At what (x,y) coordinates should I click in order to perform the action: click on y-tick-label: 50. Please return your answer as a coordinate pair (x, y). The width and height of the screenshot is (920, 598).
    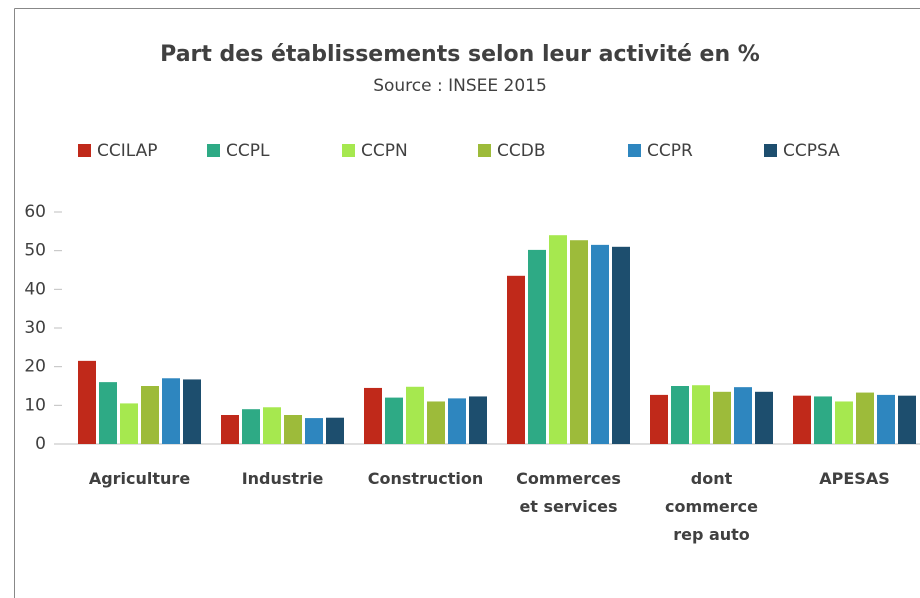
    Looking at the image, I should click on (35, 251).